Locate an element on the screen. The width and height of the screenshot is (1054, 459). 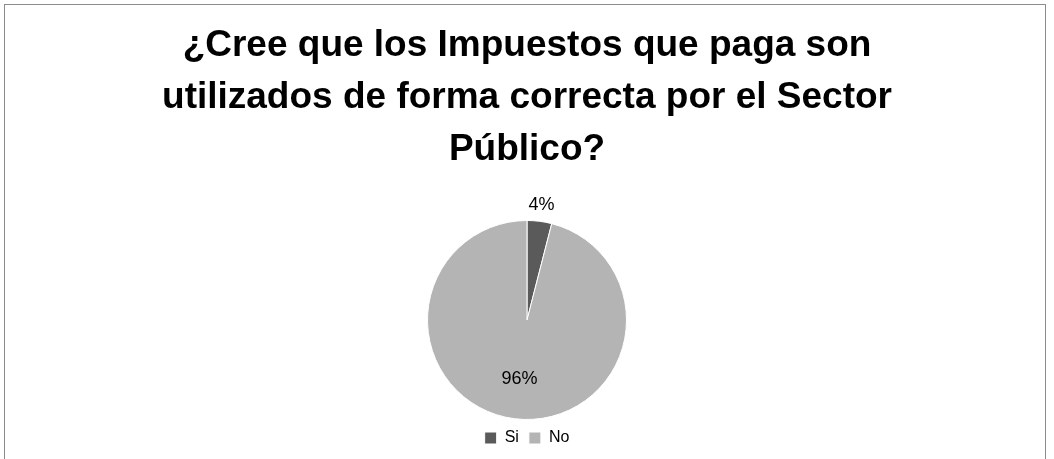
data-label: 4% is located at coordinates (541, 204).